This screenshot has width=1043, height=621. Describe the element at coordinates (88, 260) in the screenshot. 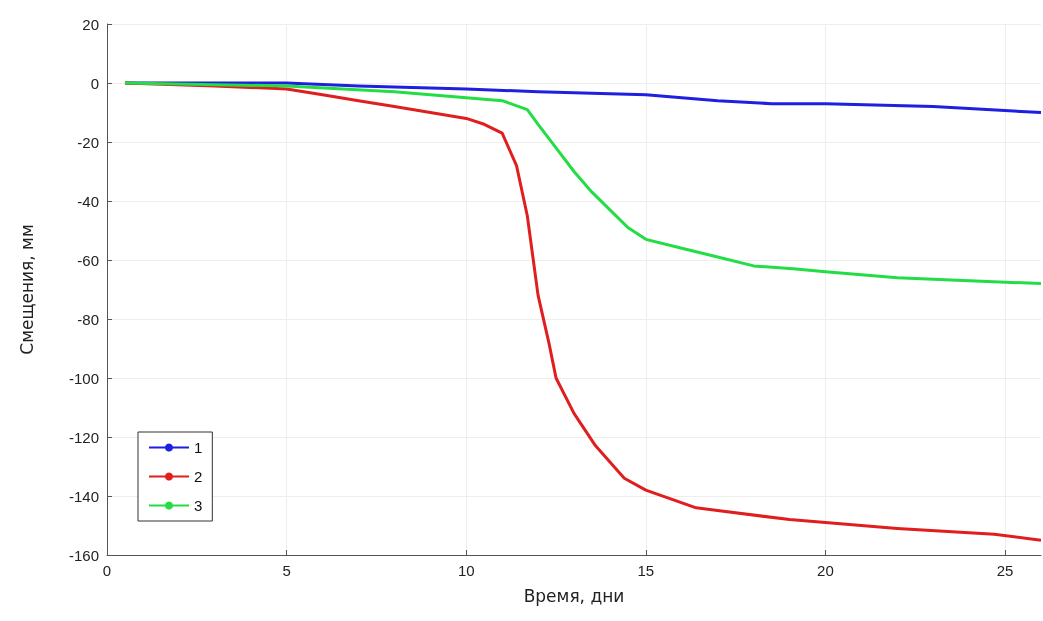

I see `y-tick-label: -60` at that location.